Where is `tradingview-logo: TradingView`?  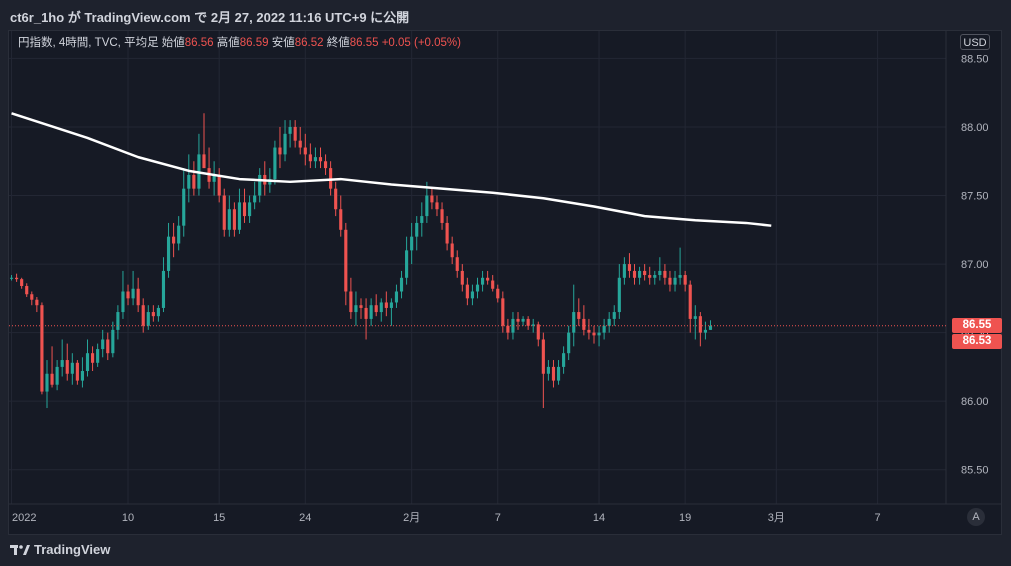
tradingview-logo: TradingView is located at coordinates (60, 549).